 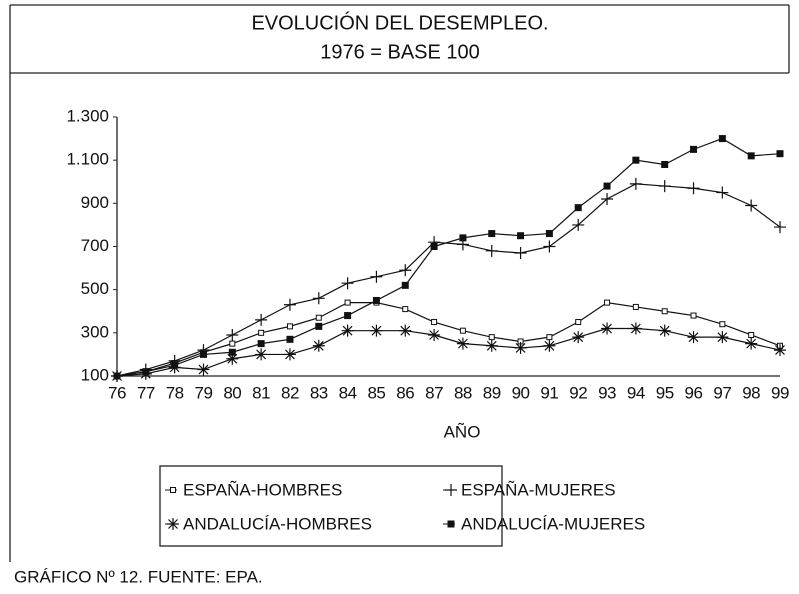 I want to click on x-tick-label: 98, so click(x=751, y=392).